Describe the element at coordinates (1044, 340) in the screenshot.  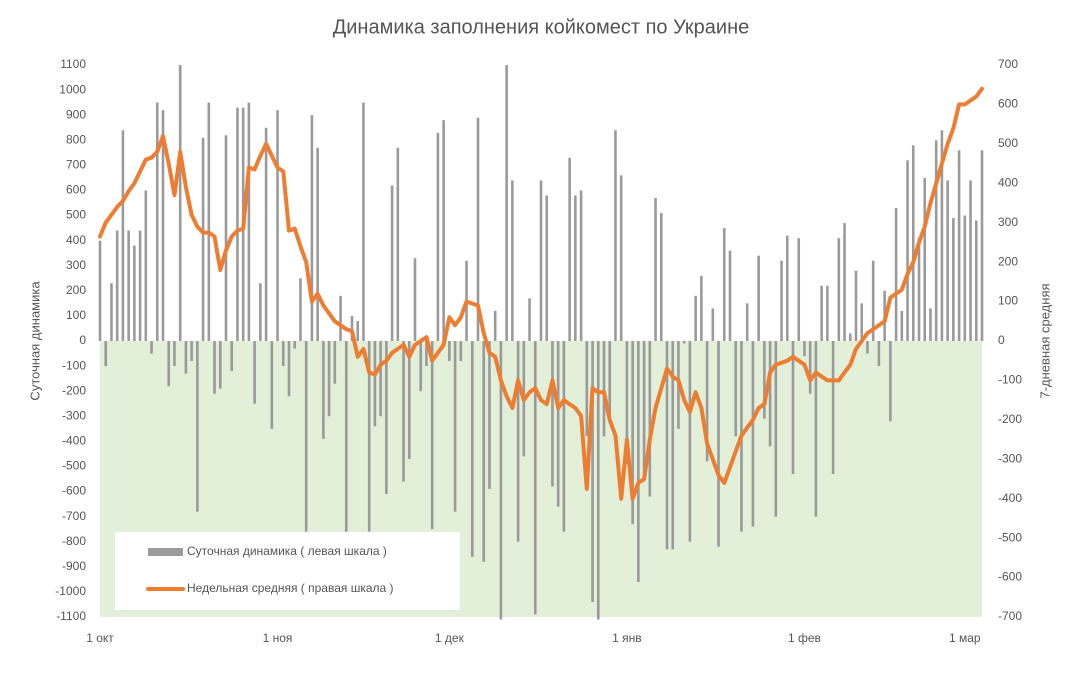
I see `y2-axis-title: 7-дневная средняя` at that location.